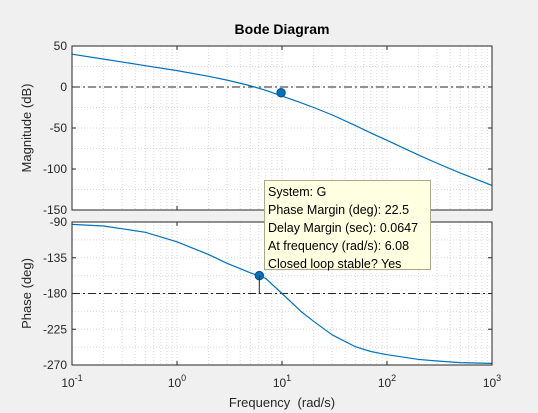 The height and width of the screenshot is (413, 538). Describe the element at coordinates (55, 169) in the screenshot. I see `mag-ytick-label: -100` at that location.